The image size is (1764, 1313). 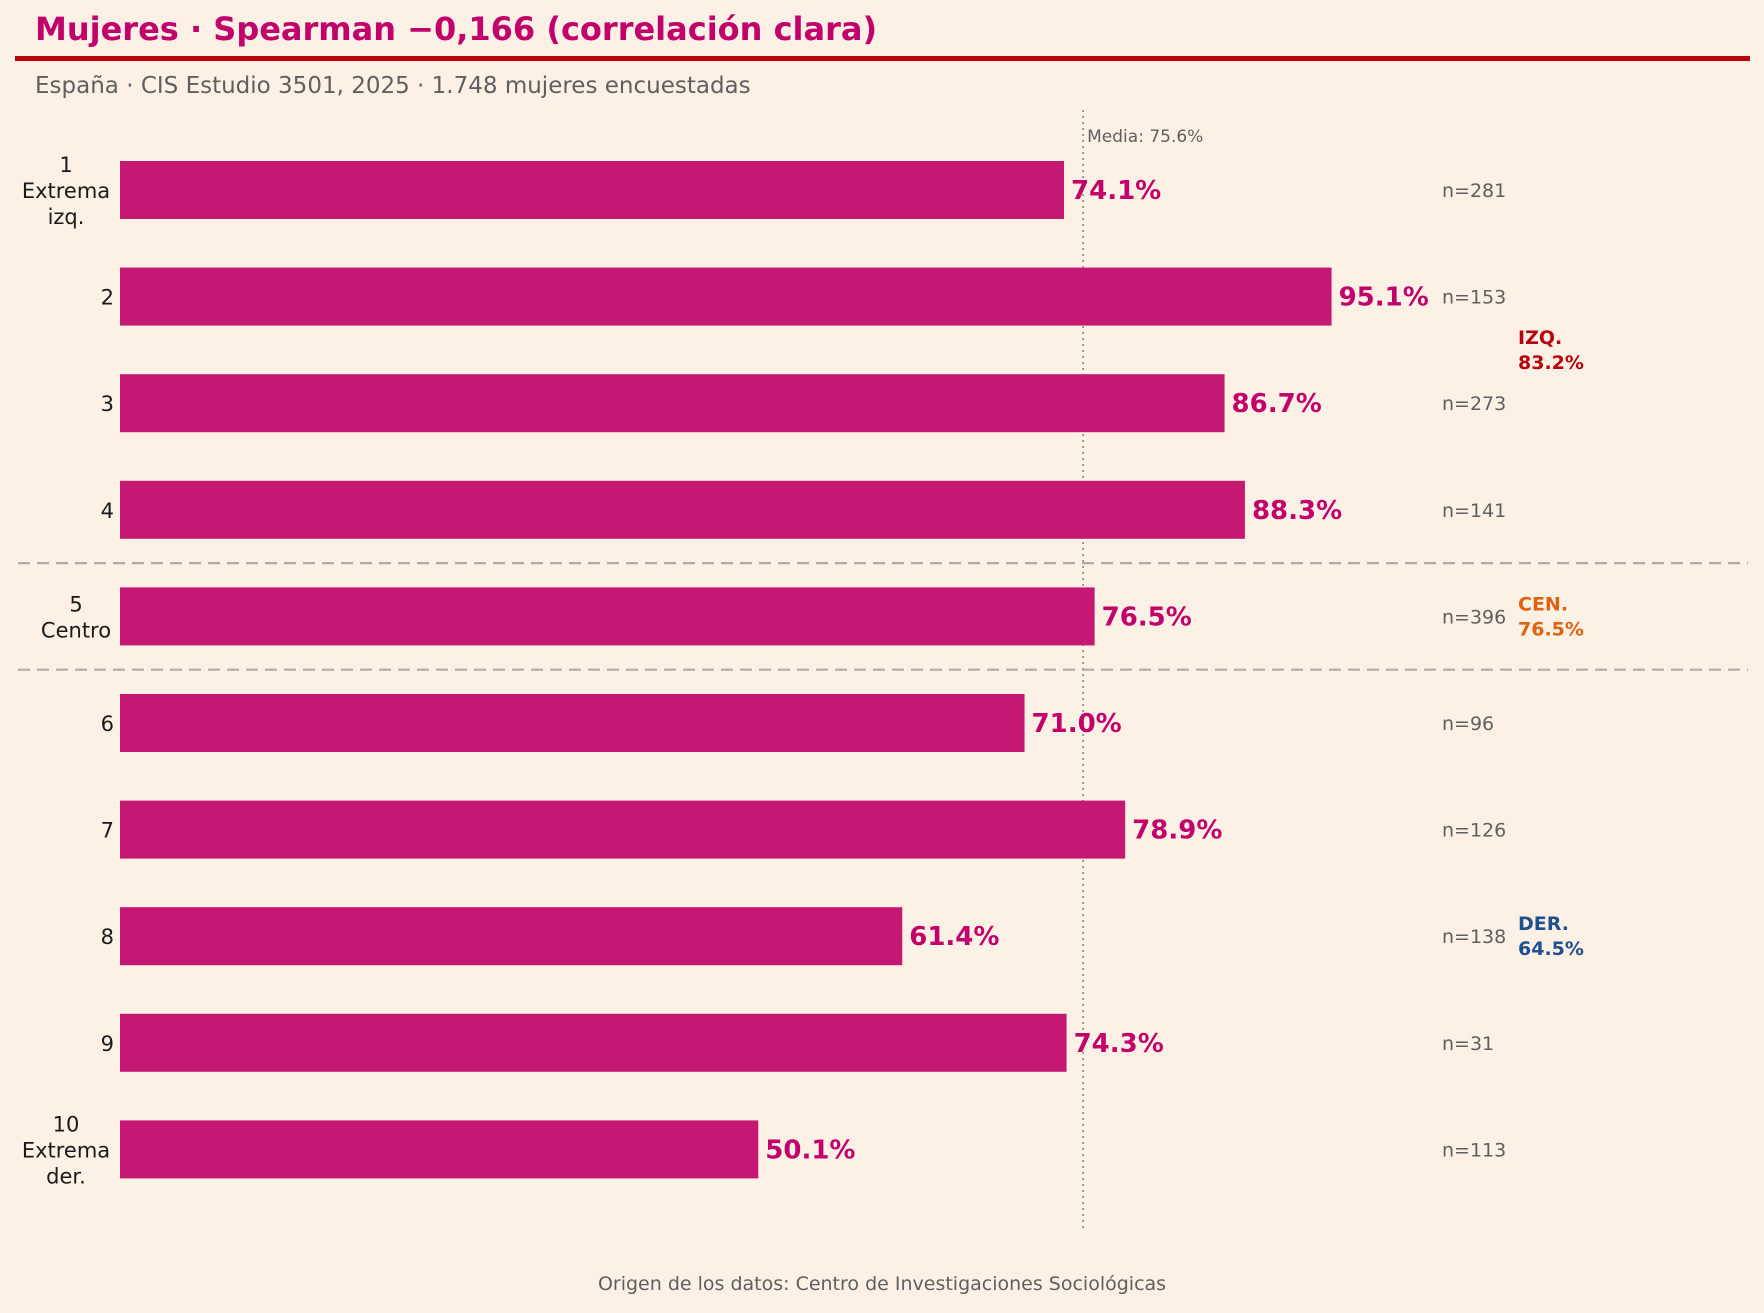 I want to click on group-summary-der: DER. 64.5%, so click(x=1551, y=936).